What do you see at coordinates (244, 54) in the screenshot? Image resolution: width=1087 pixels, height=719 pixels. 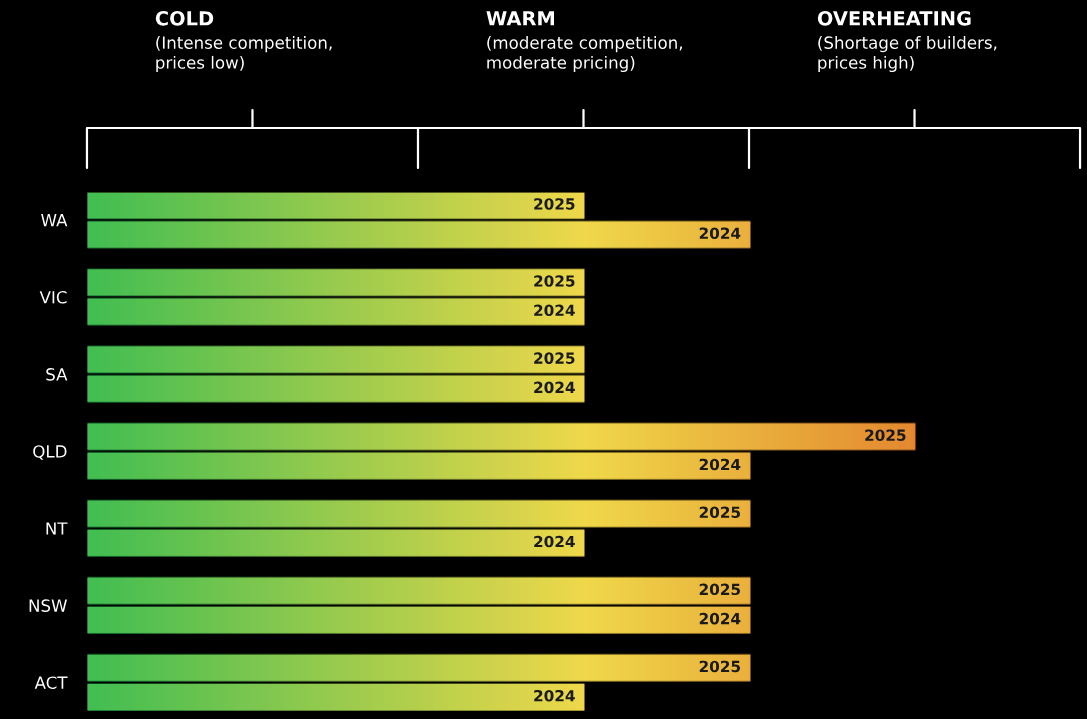 I see `text: (Intense competition, prices low)` at bounding box center [244, 54].